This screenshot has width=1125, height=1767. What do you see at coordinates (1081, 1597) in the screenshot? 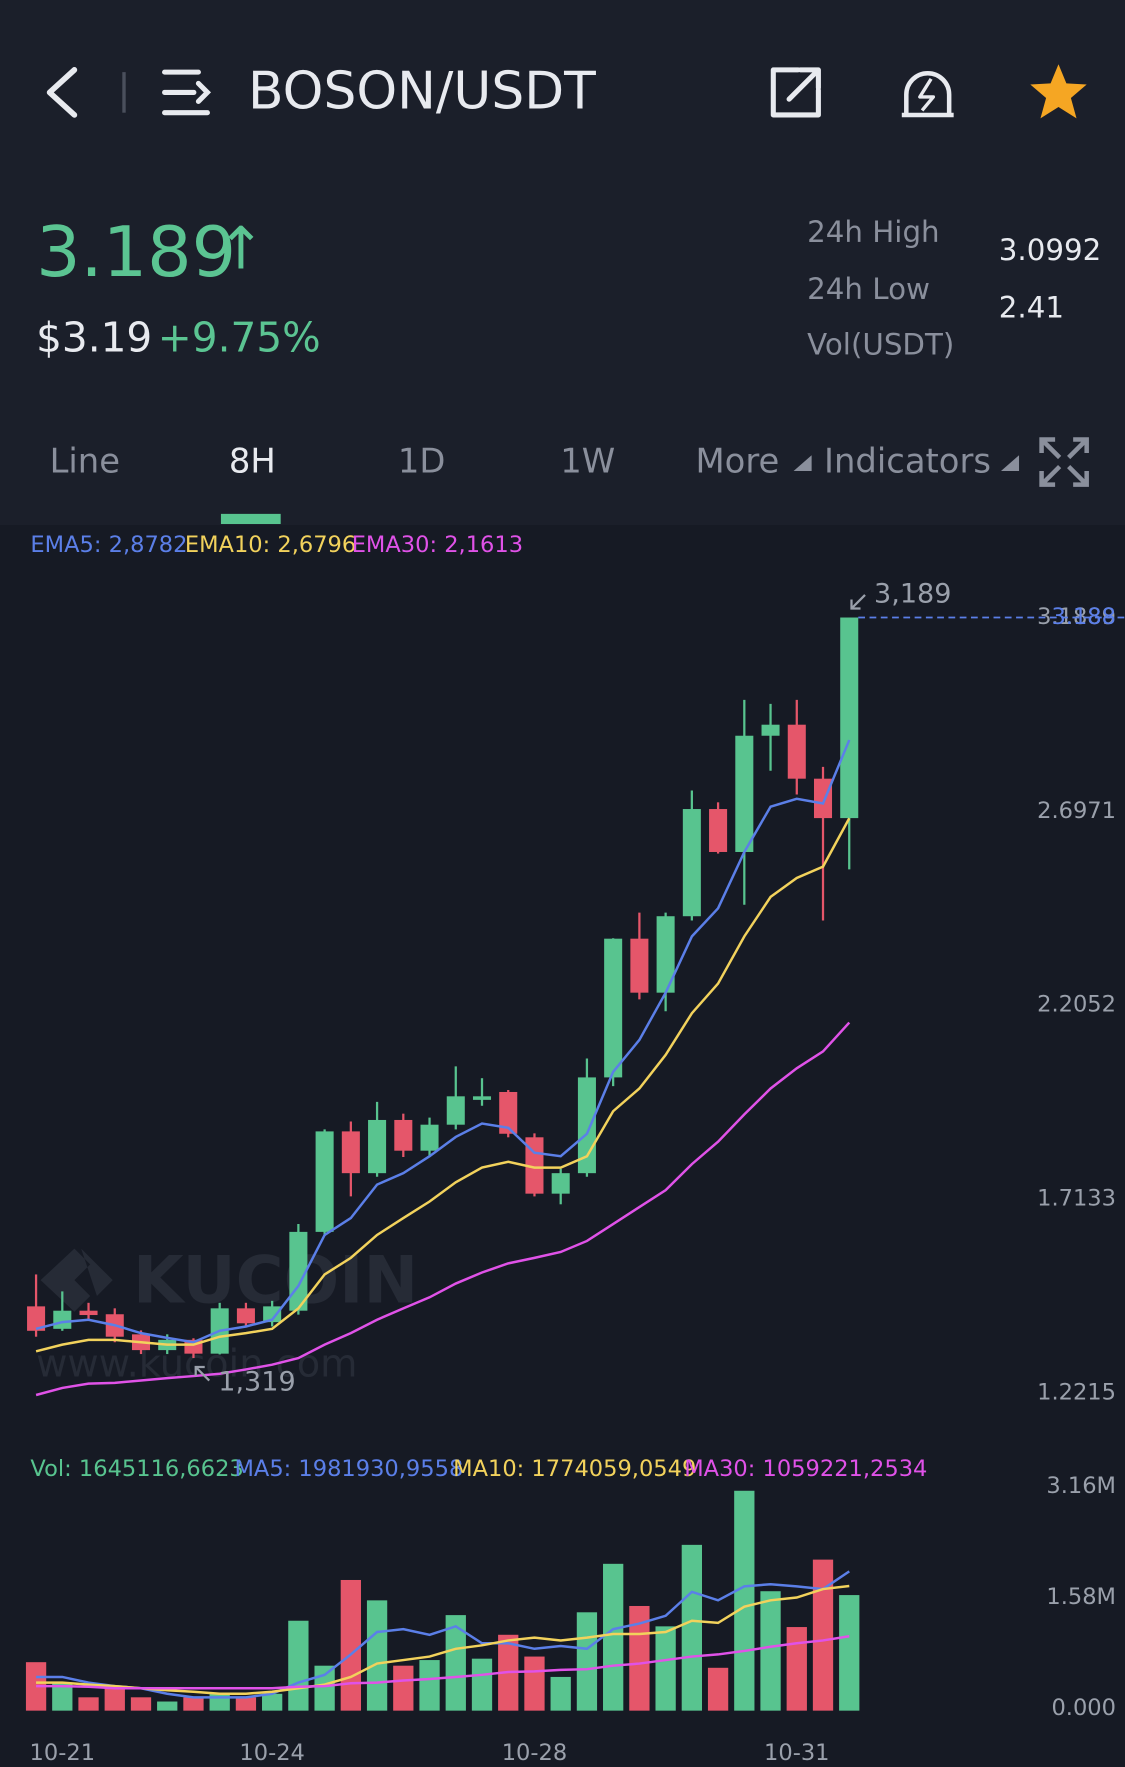
I see `y-tick-label: 1.58M` at bounding box center [1081, 1597].